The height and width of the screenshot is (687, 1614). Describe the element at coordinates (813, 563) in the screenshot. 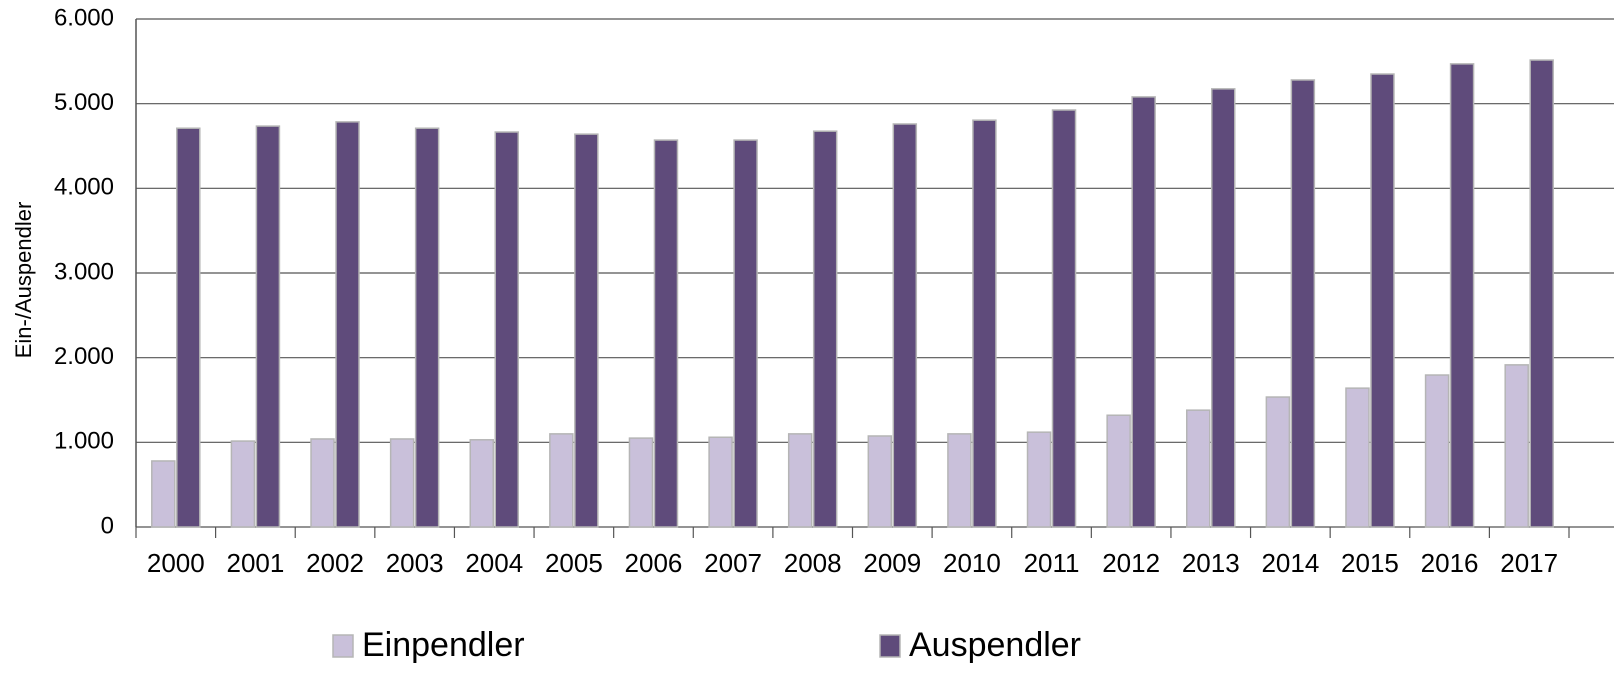

I see `x-tick-label: 2008` at that location.